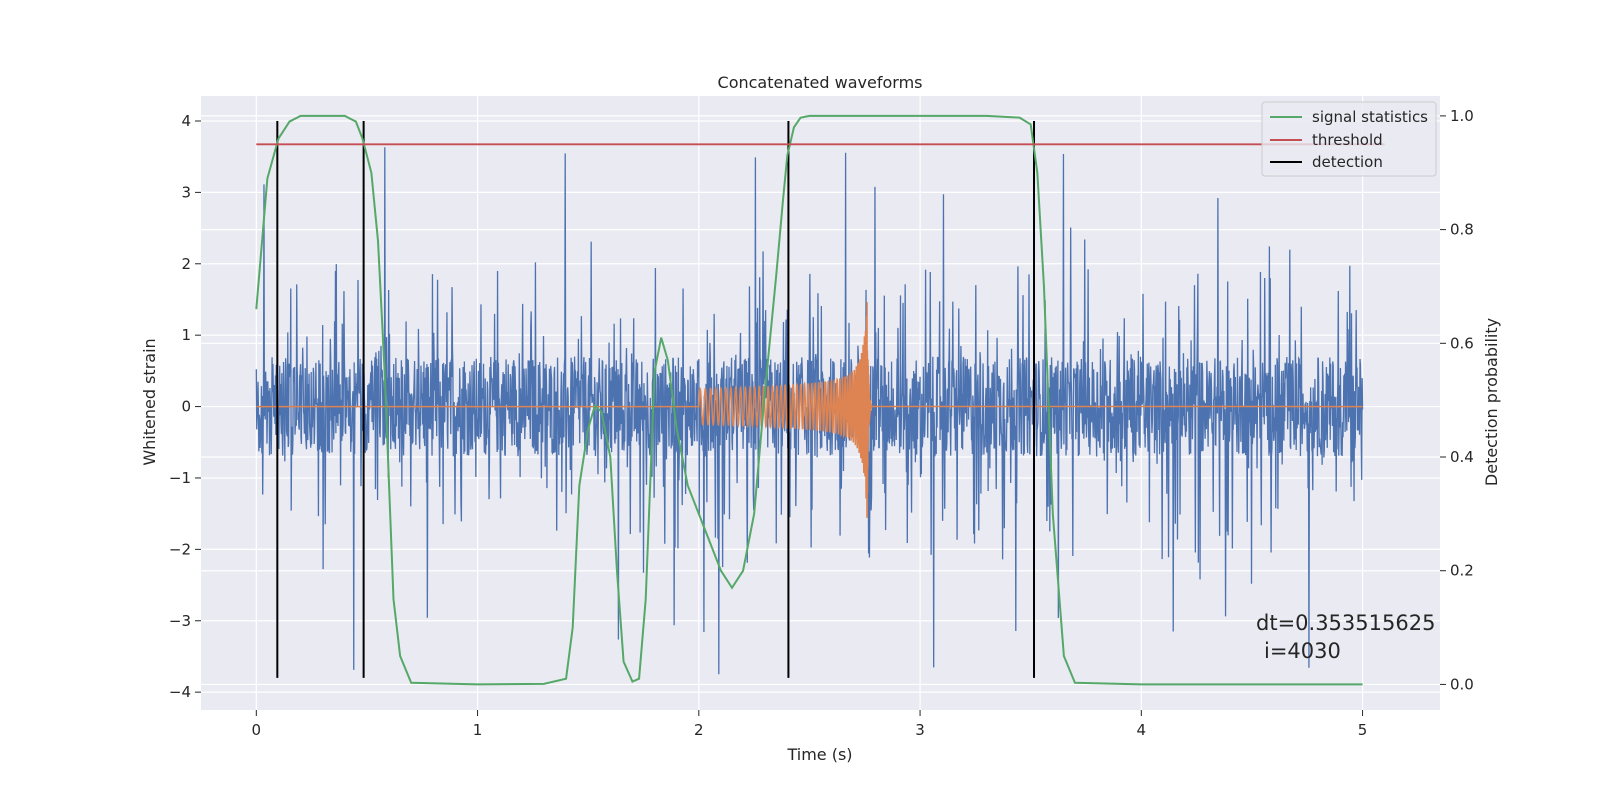 Image resolution: width=1600 pixels, height=800 pixels. Describe the element at coordinates (1347, 162) in the screenshot. I see `legend-label-detection: detection` at that location.